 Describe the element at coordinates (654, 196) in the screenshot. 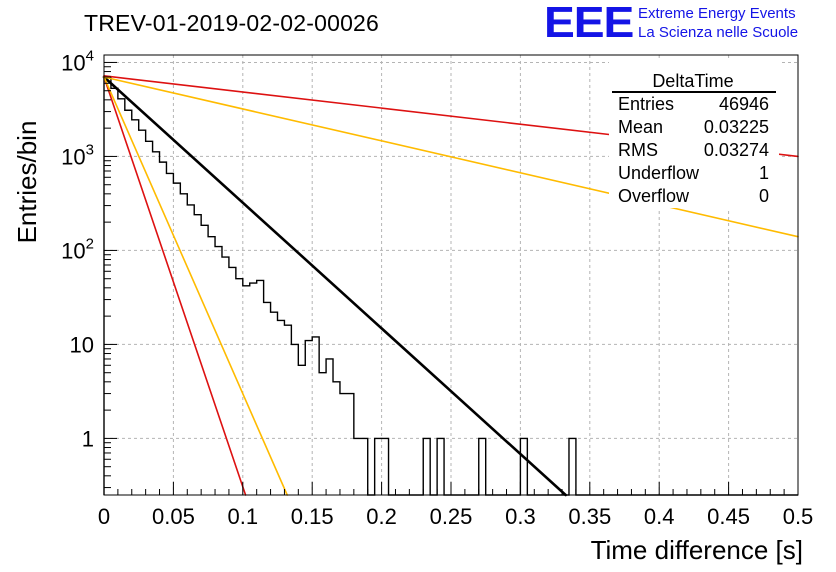

I see `stats-label: Overflow` at that location.